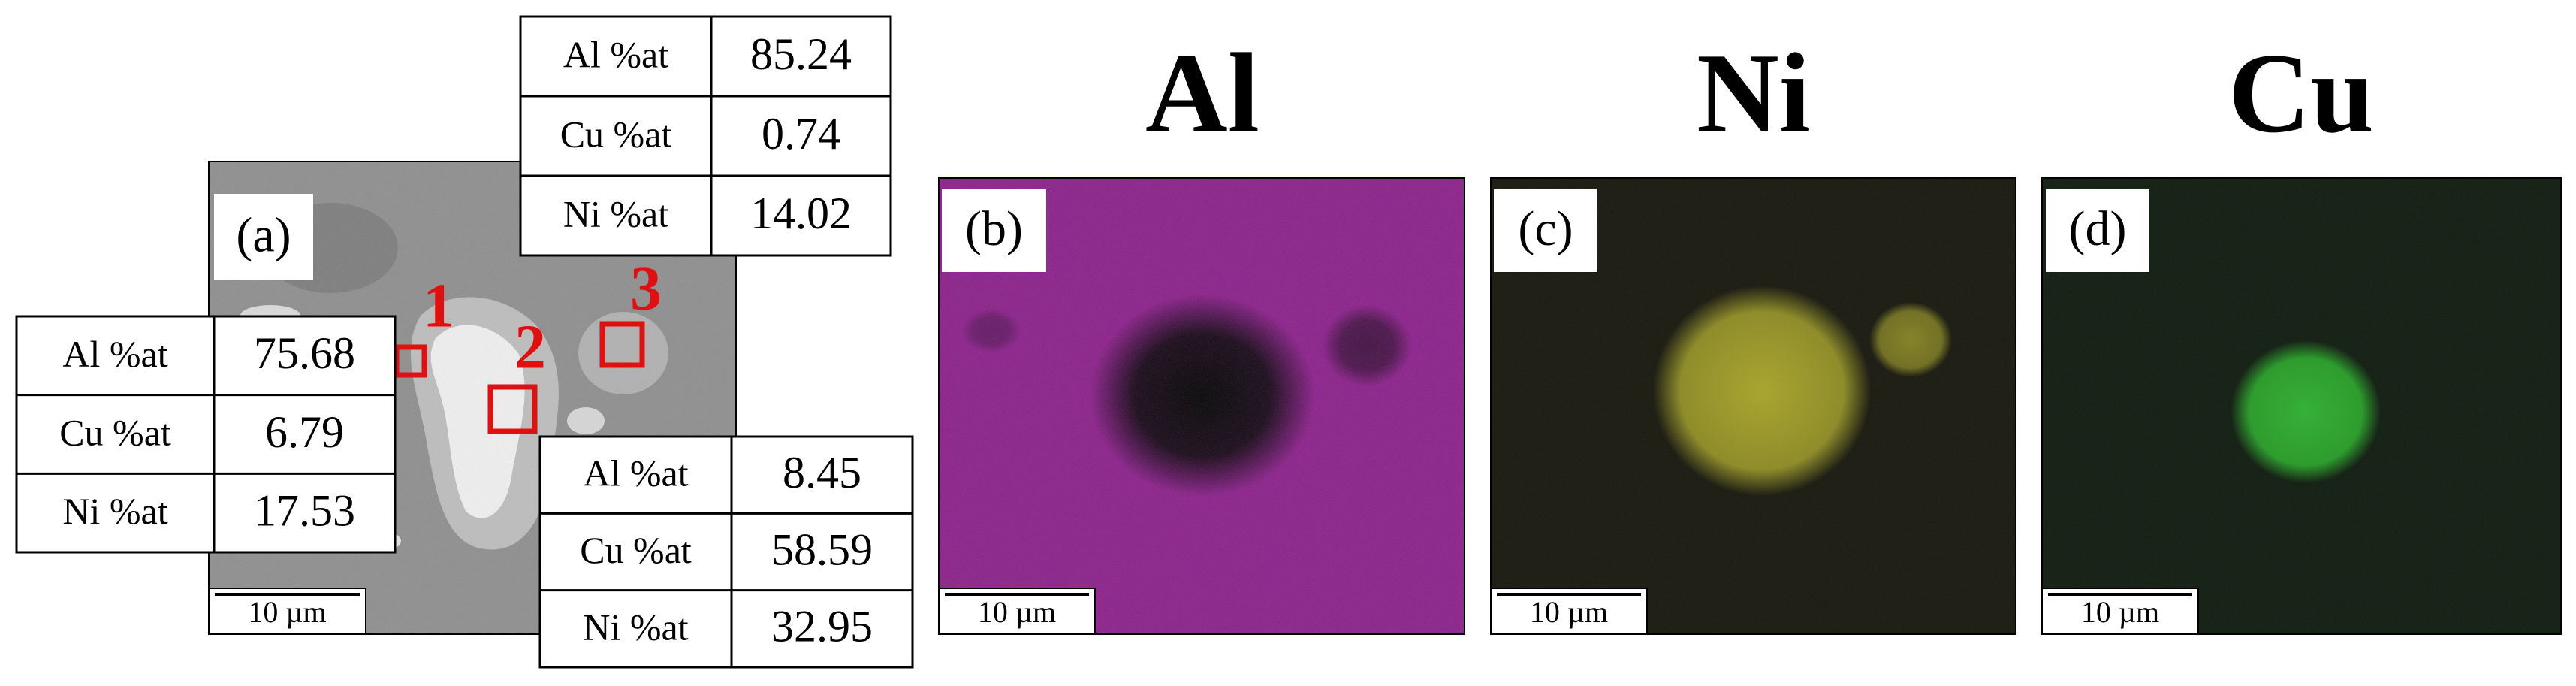  I want to click on table-cell: 32.95, so click(822, 626).